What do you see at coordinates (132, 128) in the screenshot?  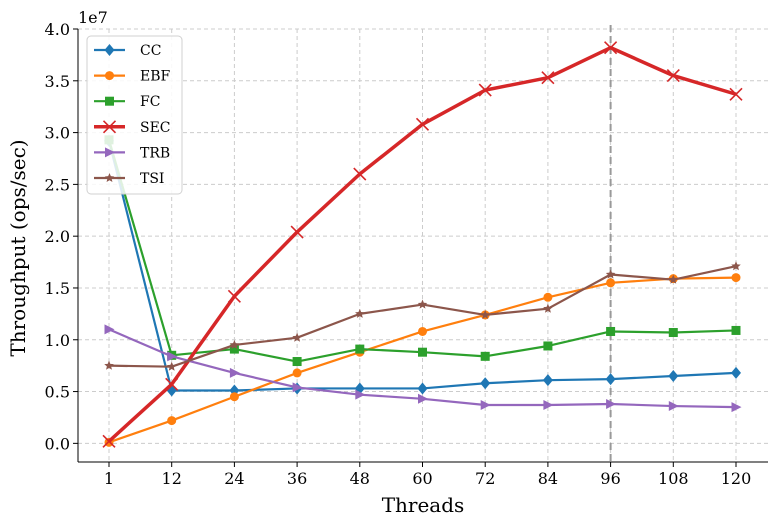 I see `legend-item-sec: SEC` at bounding box center [132, 128].